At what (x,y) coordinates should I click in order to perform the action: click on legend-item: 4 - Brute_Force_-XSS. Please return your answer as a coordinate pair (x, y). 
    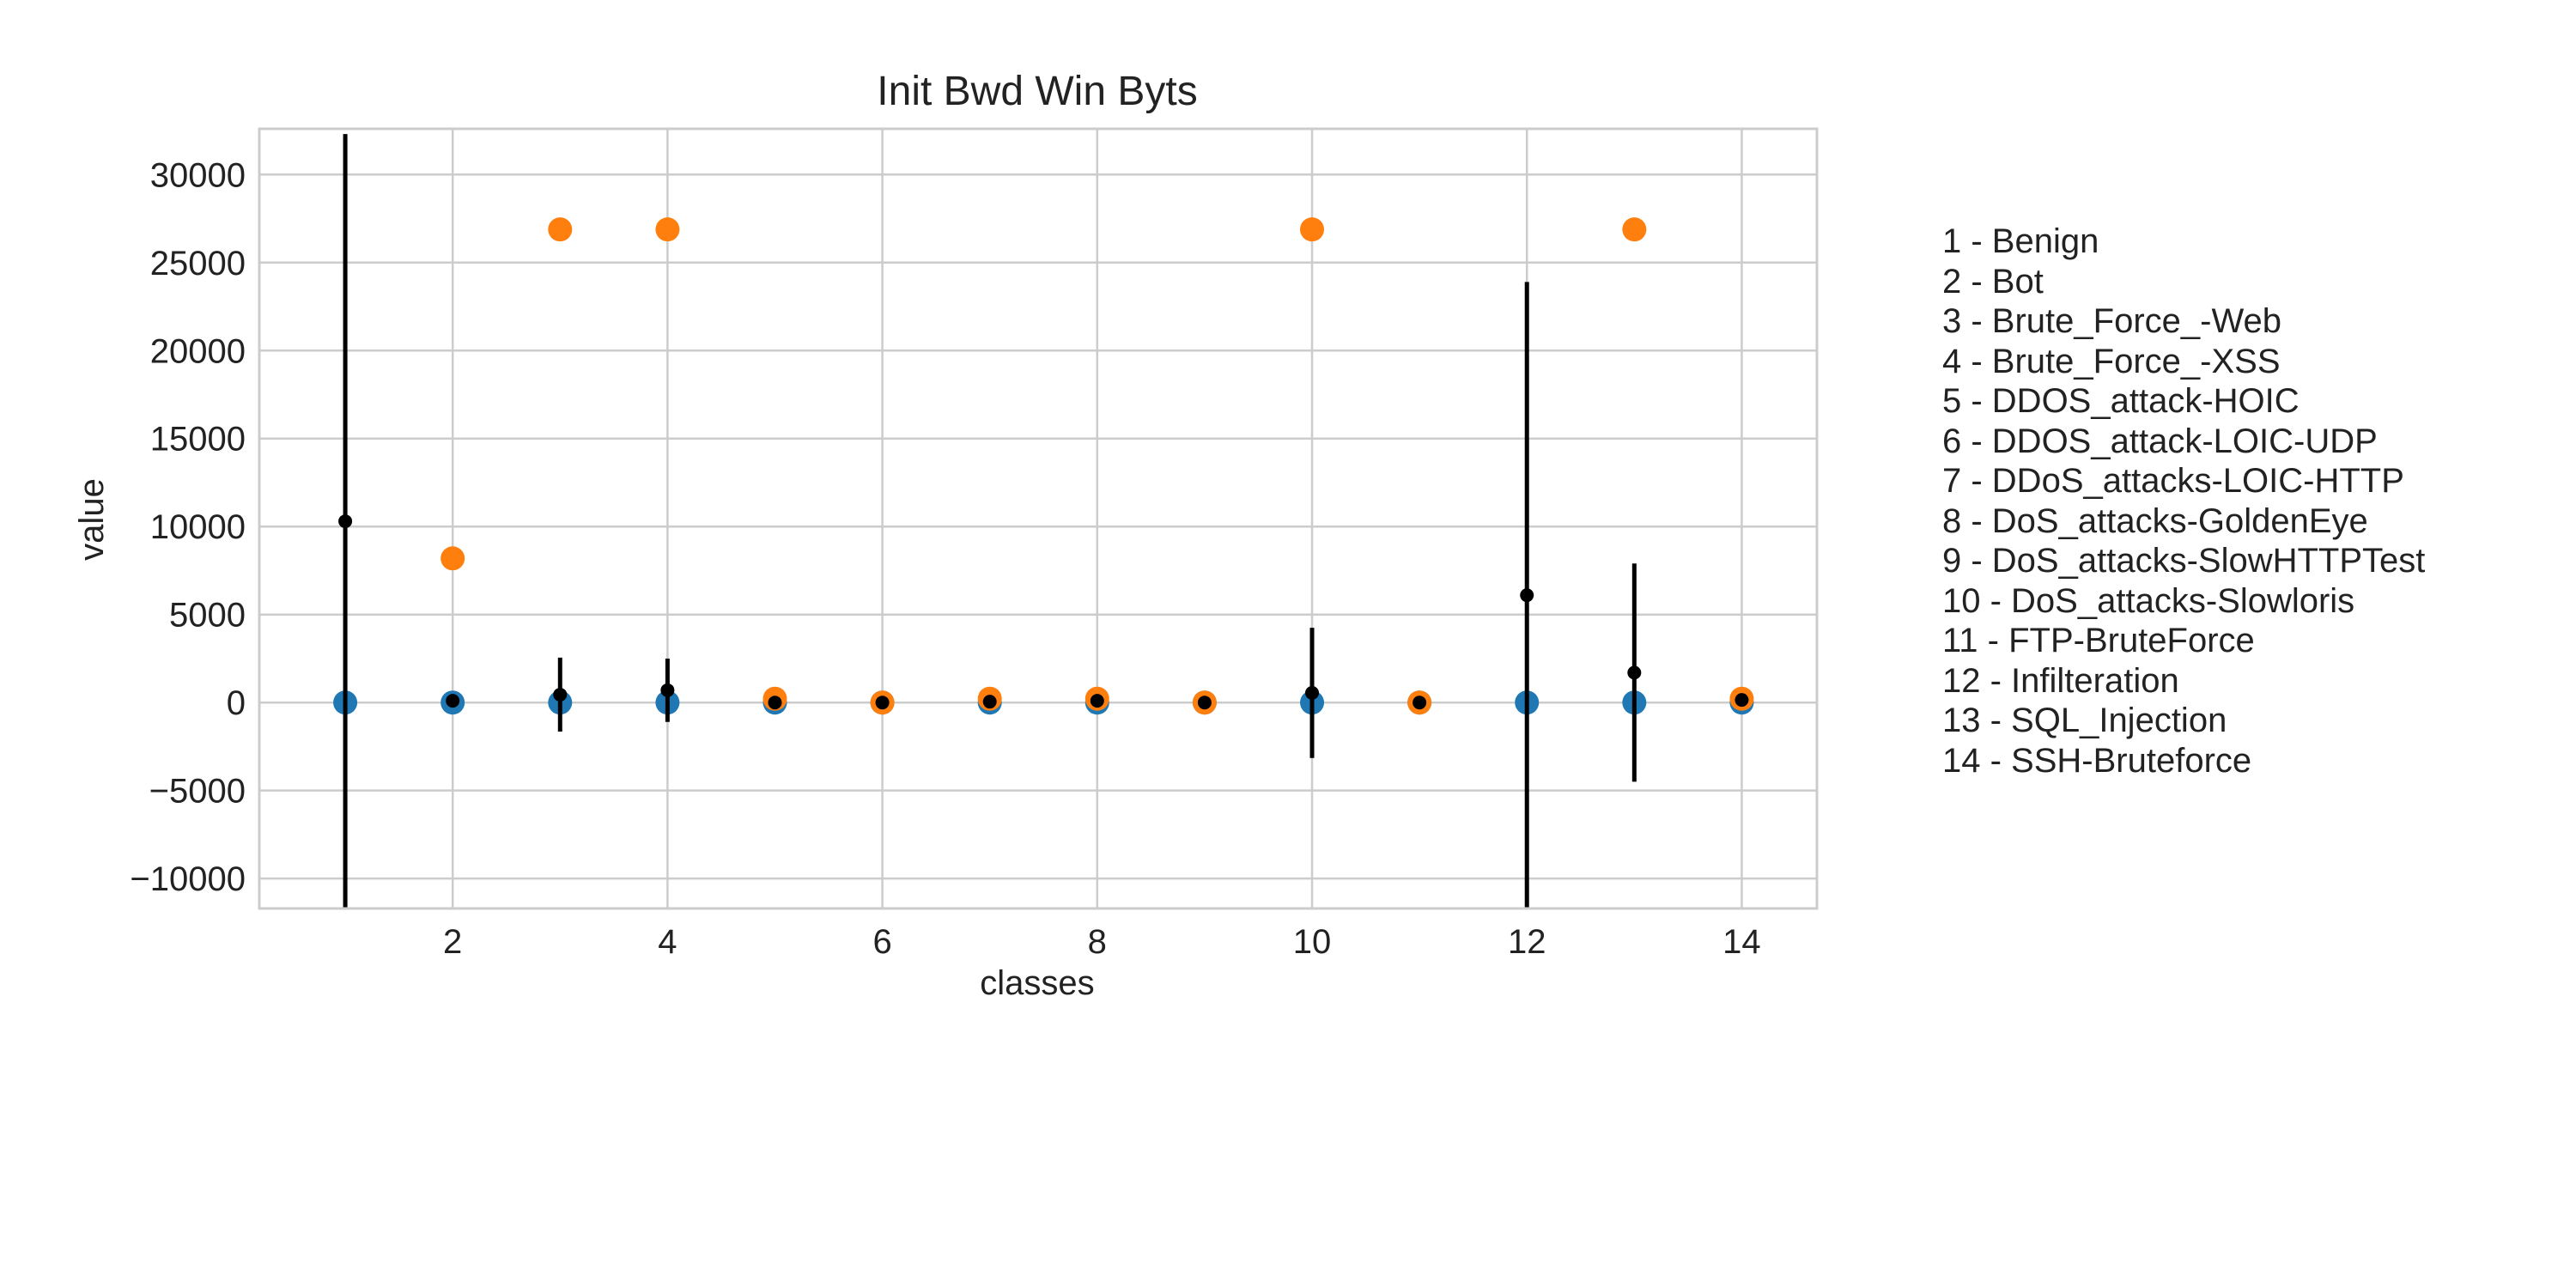
    Looking at the image, I should click on (2112, 361).